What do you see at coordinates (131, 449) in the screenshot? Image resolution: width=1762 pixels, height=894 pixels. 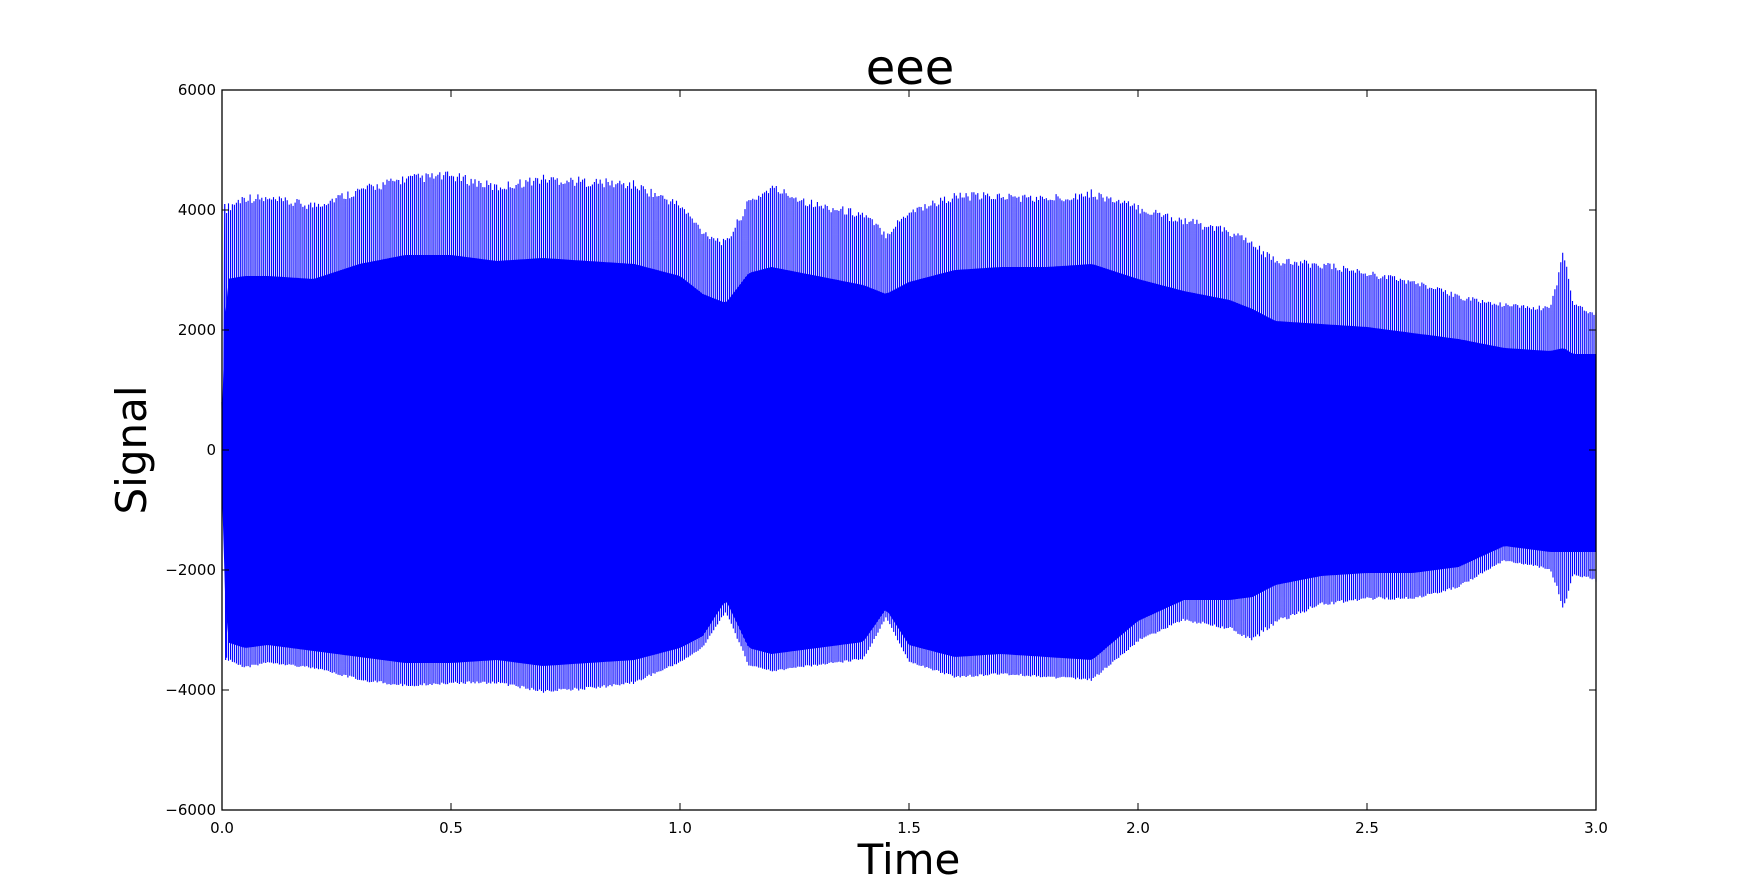 I see `y-axis-title: Signal` at bounding box center [131, 449].